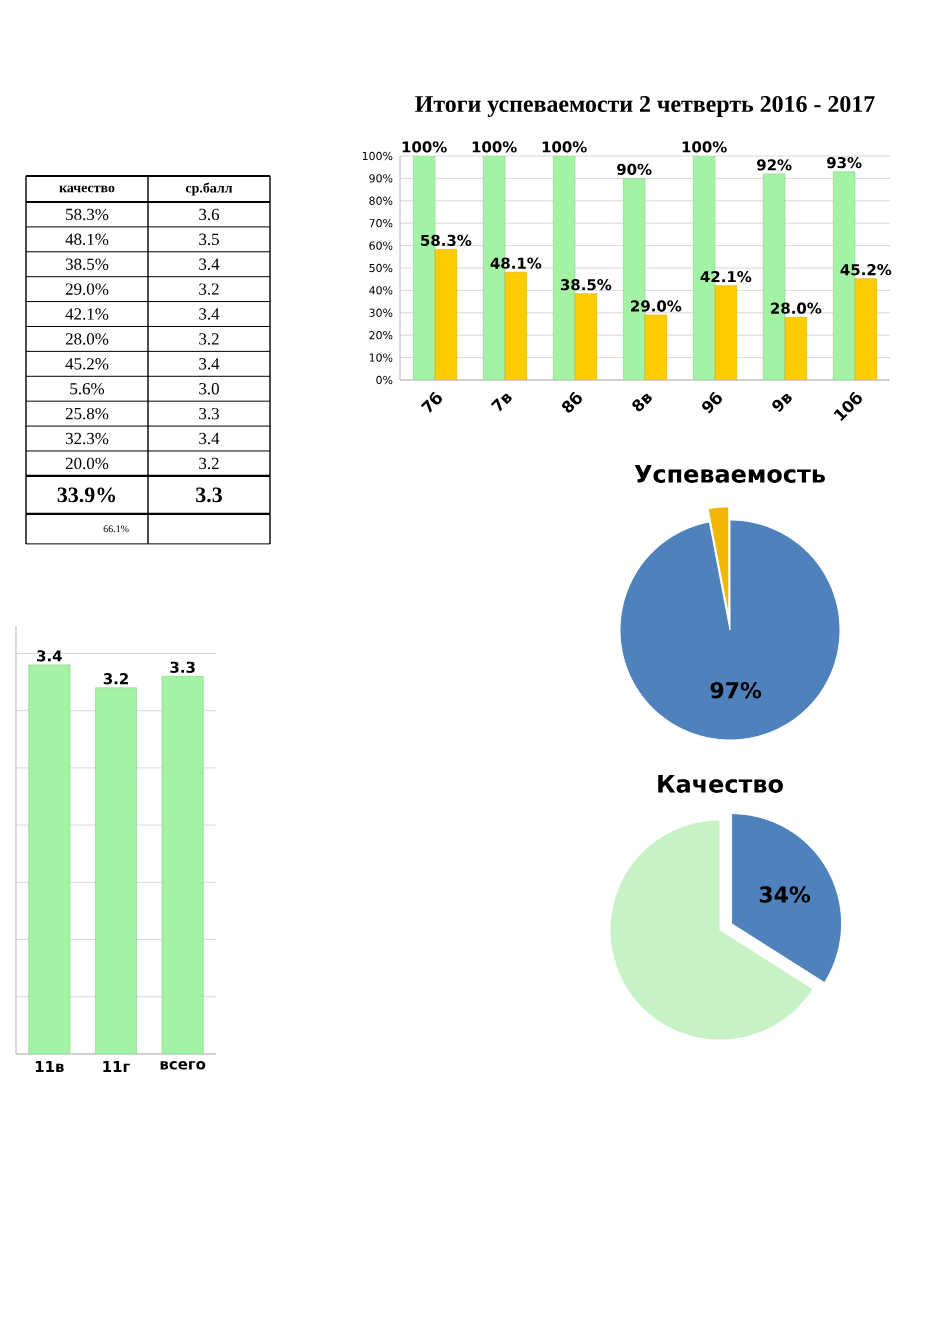 Image resolution: width=948 pixels, height=1340 pixels. I want to click on text: 32.3%, so click(87, 438).